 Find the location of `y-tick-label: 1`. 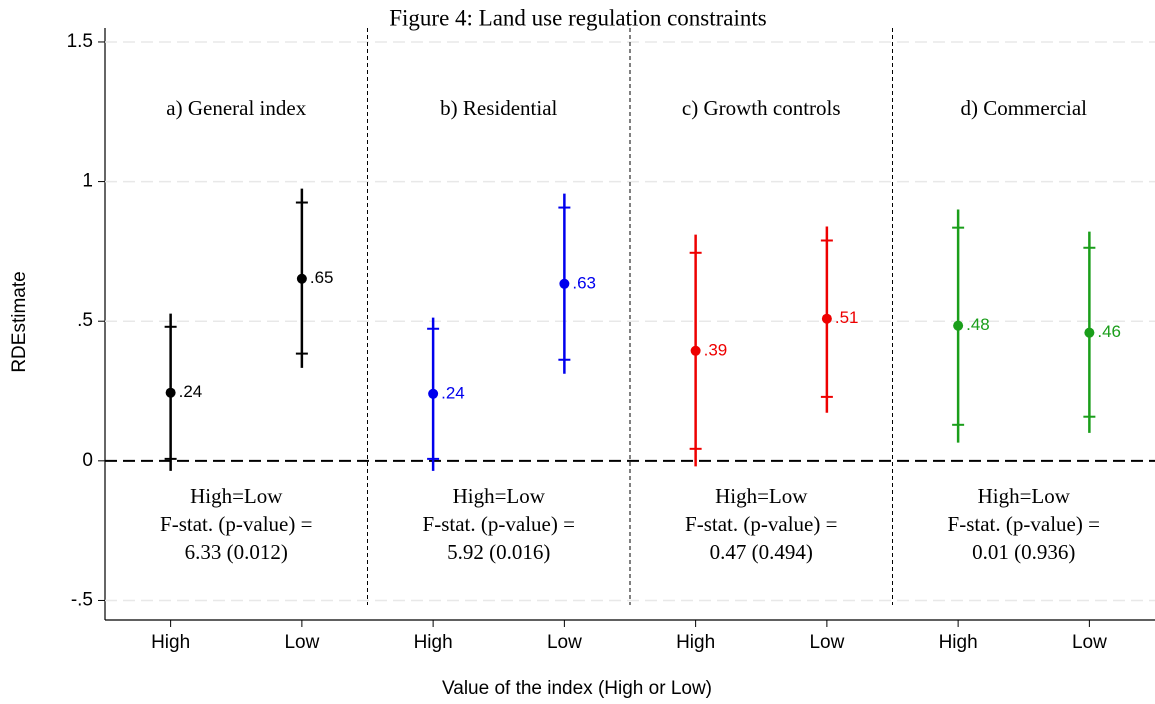

y-tick-label: 1 is located at coordinates (87, 181).